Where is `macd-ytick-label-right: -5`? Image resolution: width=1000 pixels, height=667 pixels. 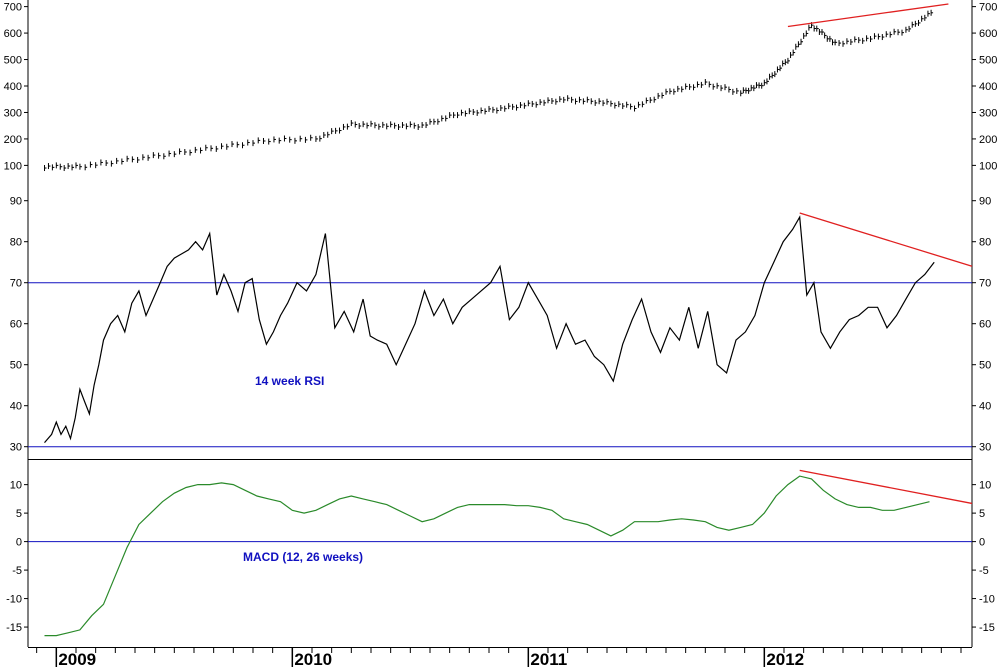
macd-ytick-label-right: -5 is located at coordinates (984, 571).